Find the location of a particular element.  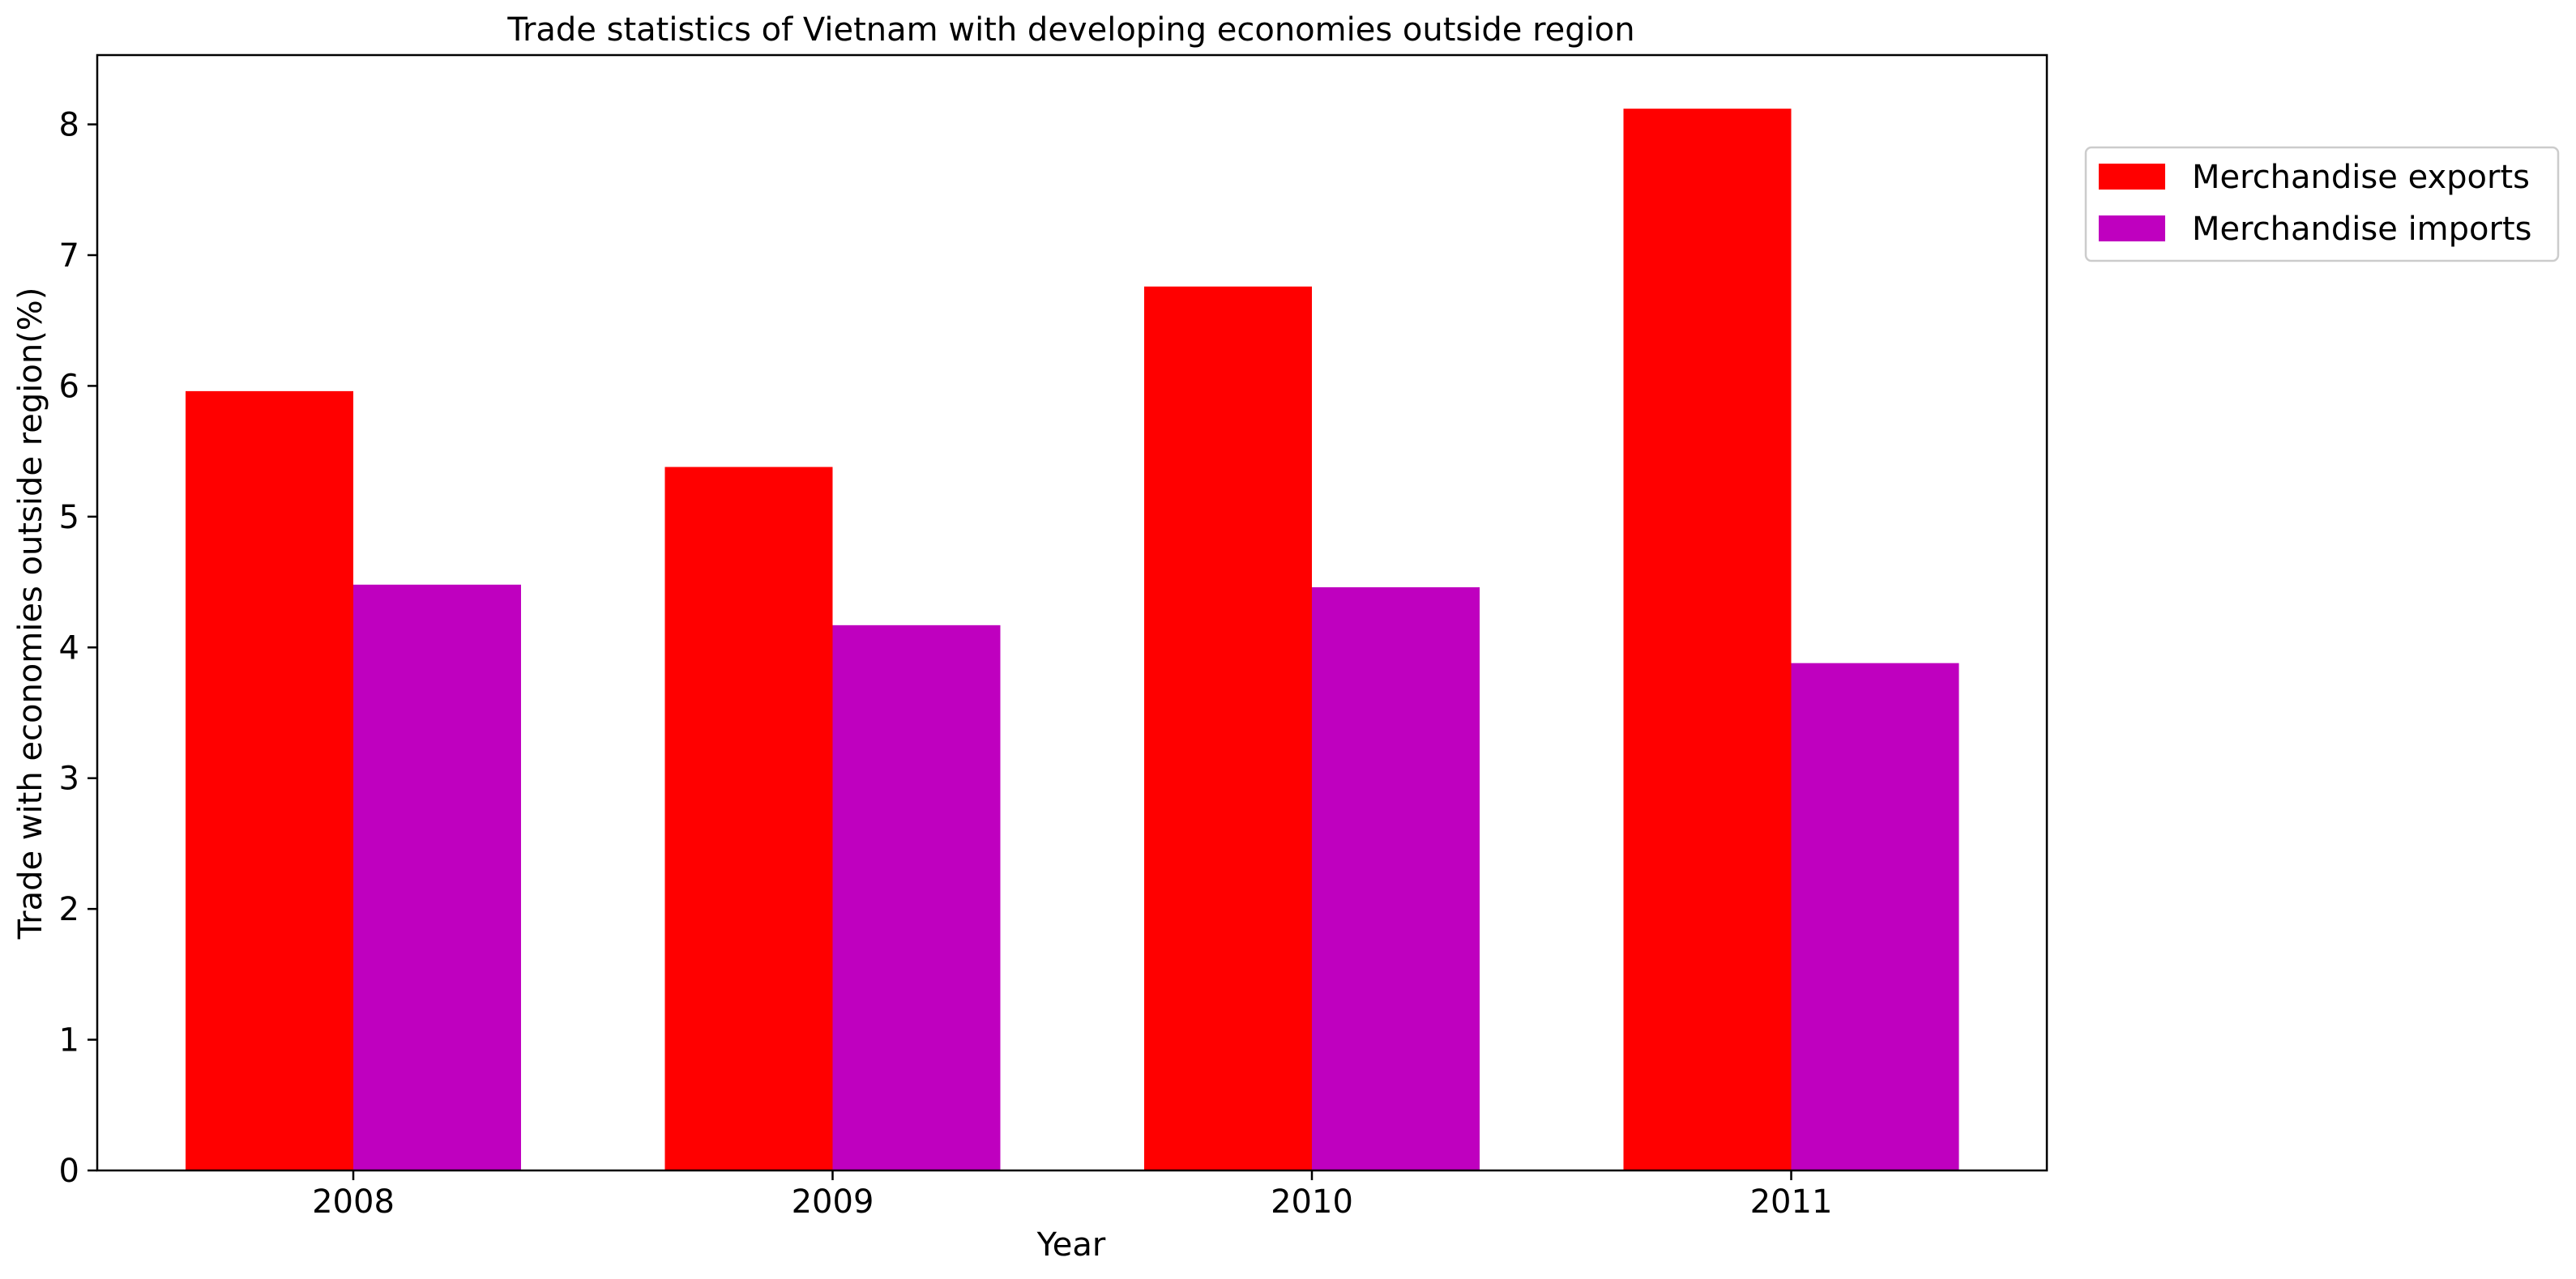

bar-exports-2009 is located at coordinates (748, 818).